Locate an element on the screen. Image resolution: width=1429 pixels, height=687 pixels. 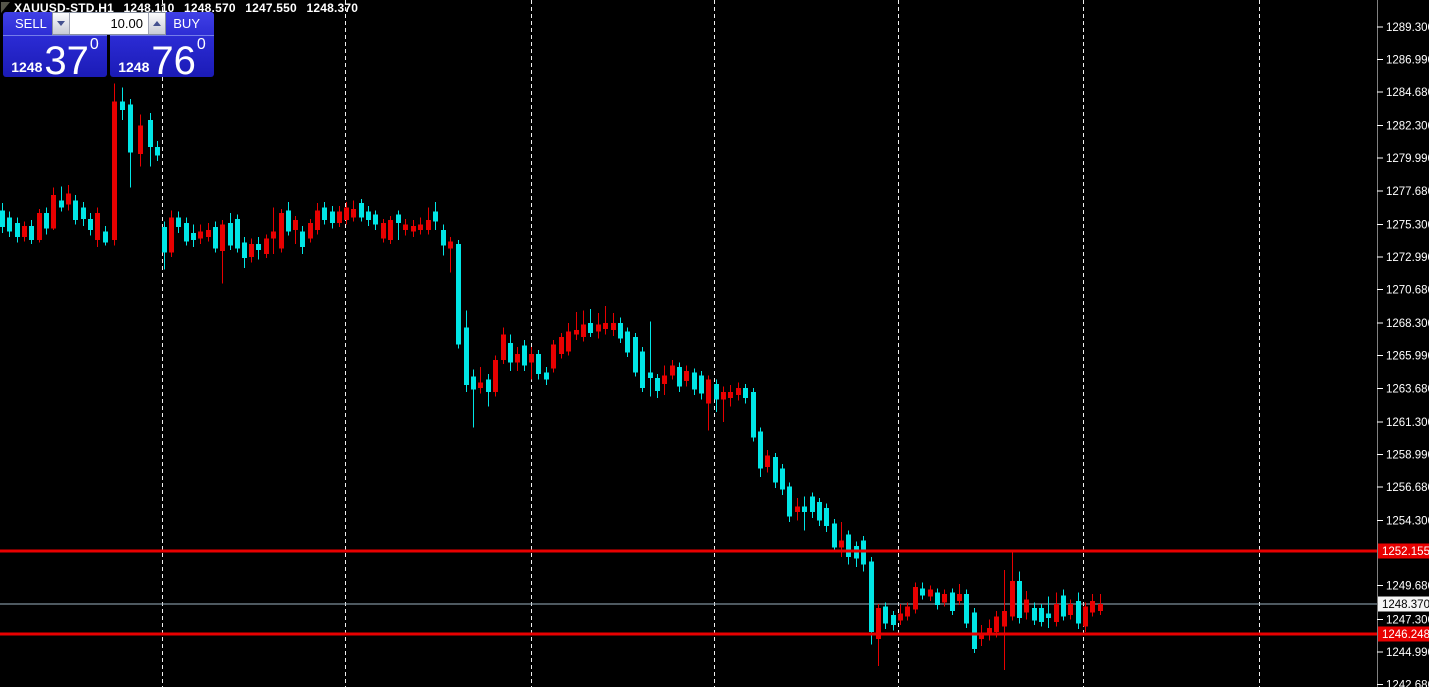
axis-label: 1254.300 is located at coordinates (1407, 522).